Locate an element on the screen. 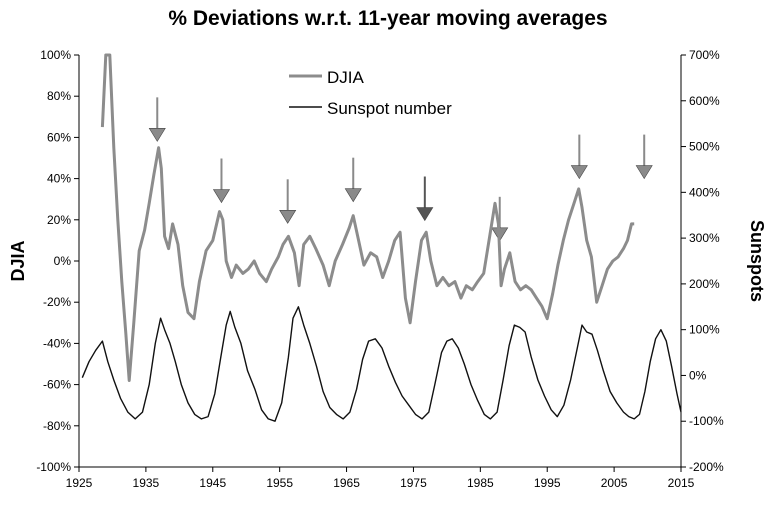 The image size is (768, 508). y-tick-label-right: 200% is located at coordinates (704, 284).